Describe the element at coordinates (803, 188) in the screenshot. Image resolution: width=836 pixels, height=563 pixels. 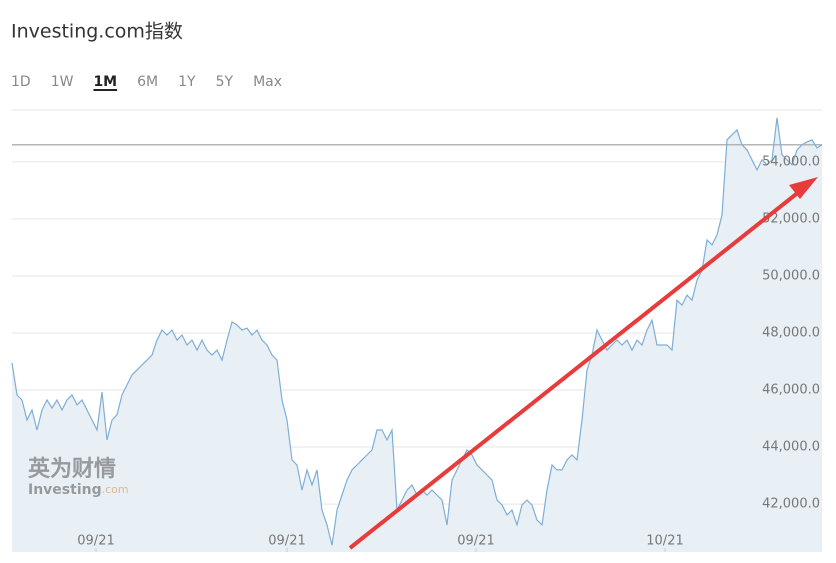
I see `arrow-head` at that location.